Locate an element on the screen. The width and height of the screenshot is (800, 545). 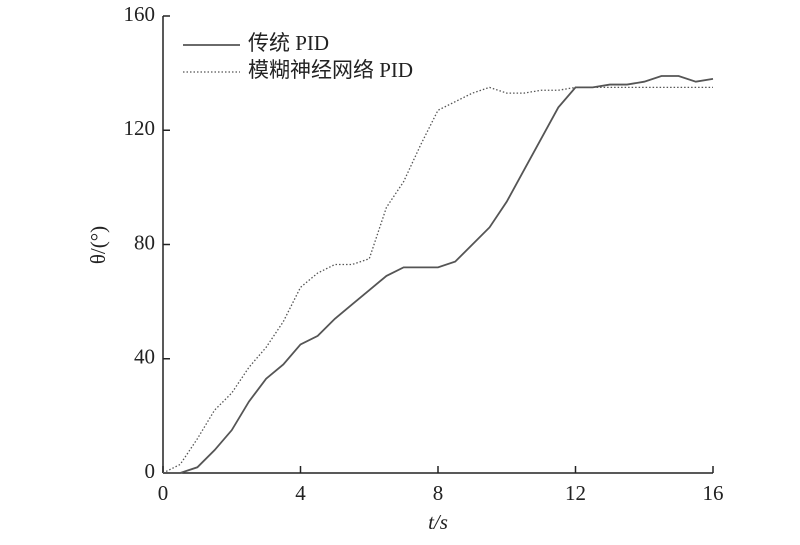
legend-label: 模糊神经网络 PID is located at coordinates (330, 70).